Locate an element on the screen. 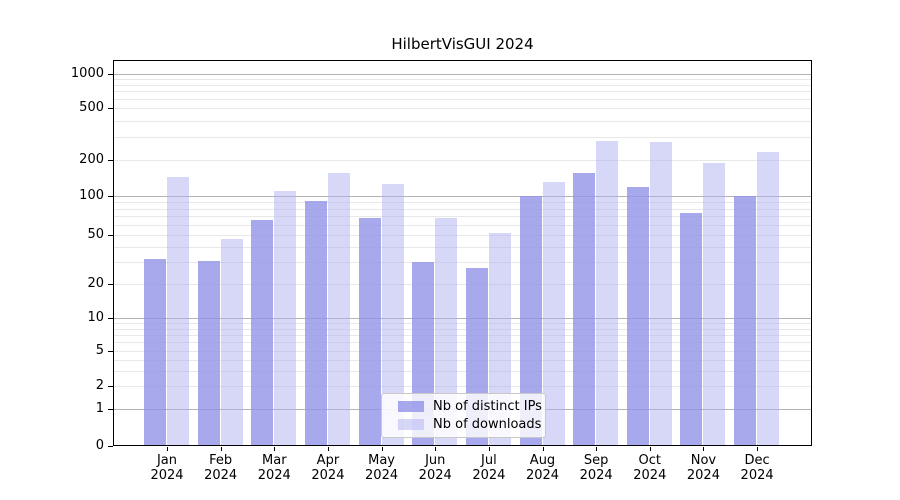  y-tick-label: 50 is located at coordinates (95, 234).